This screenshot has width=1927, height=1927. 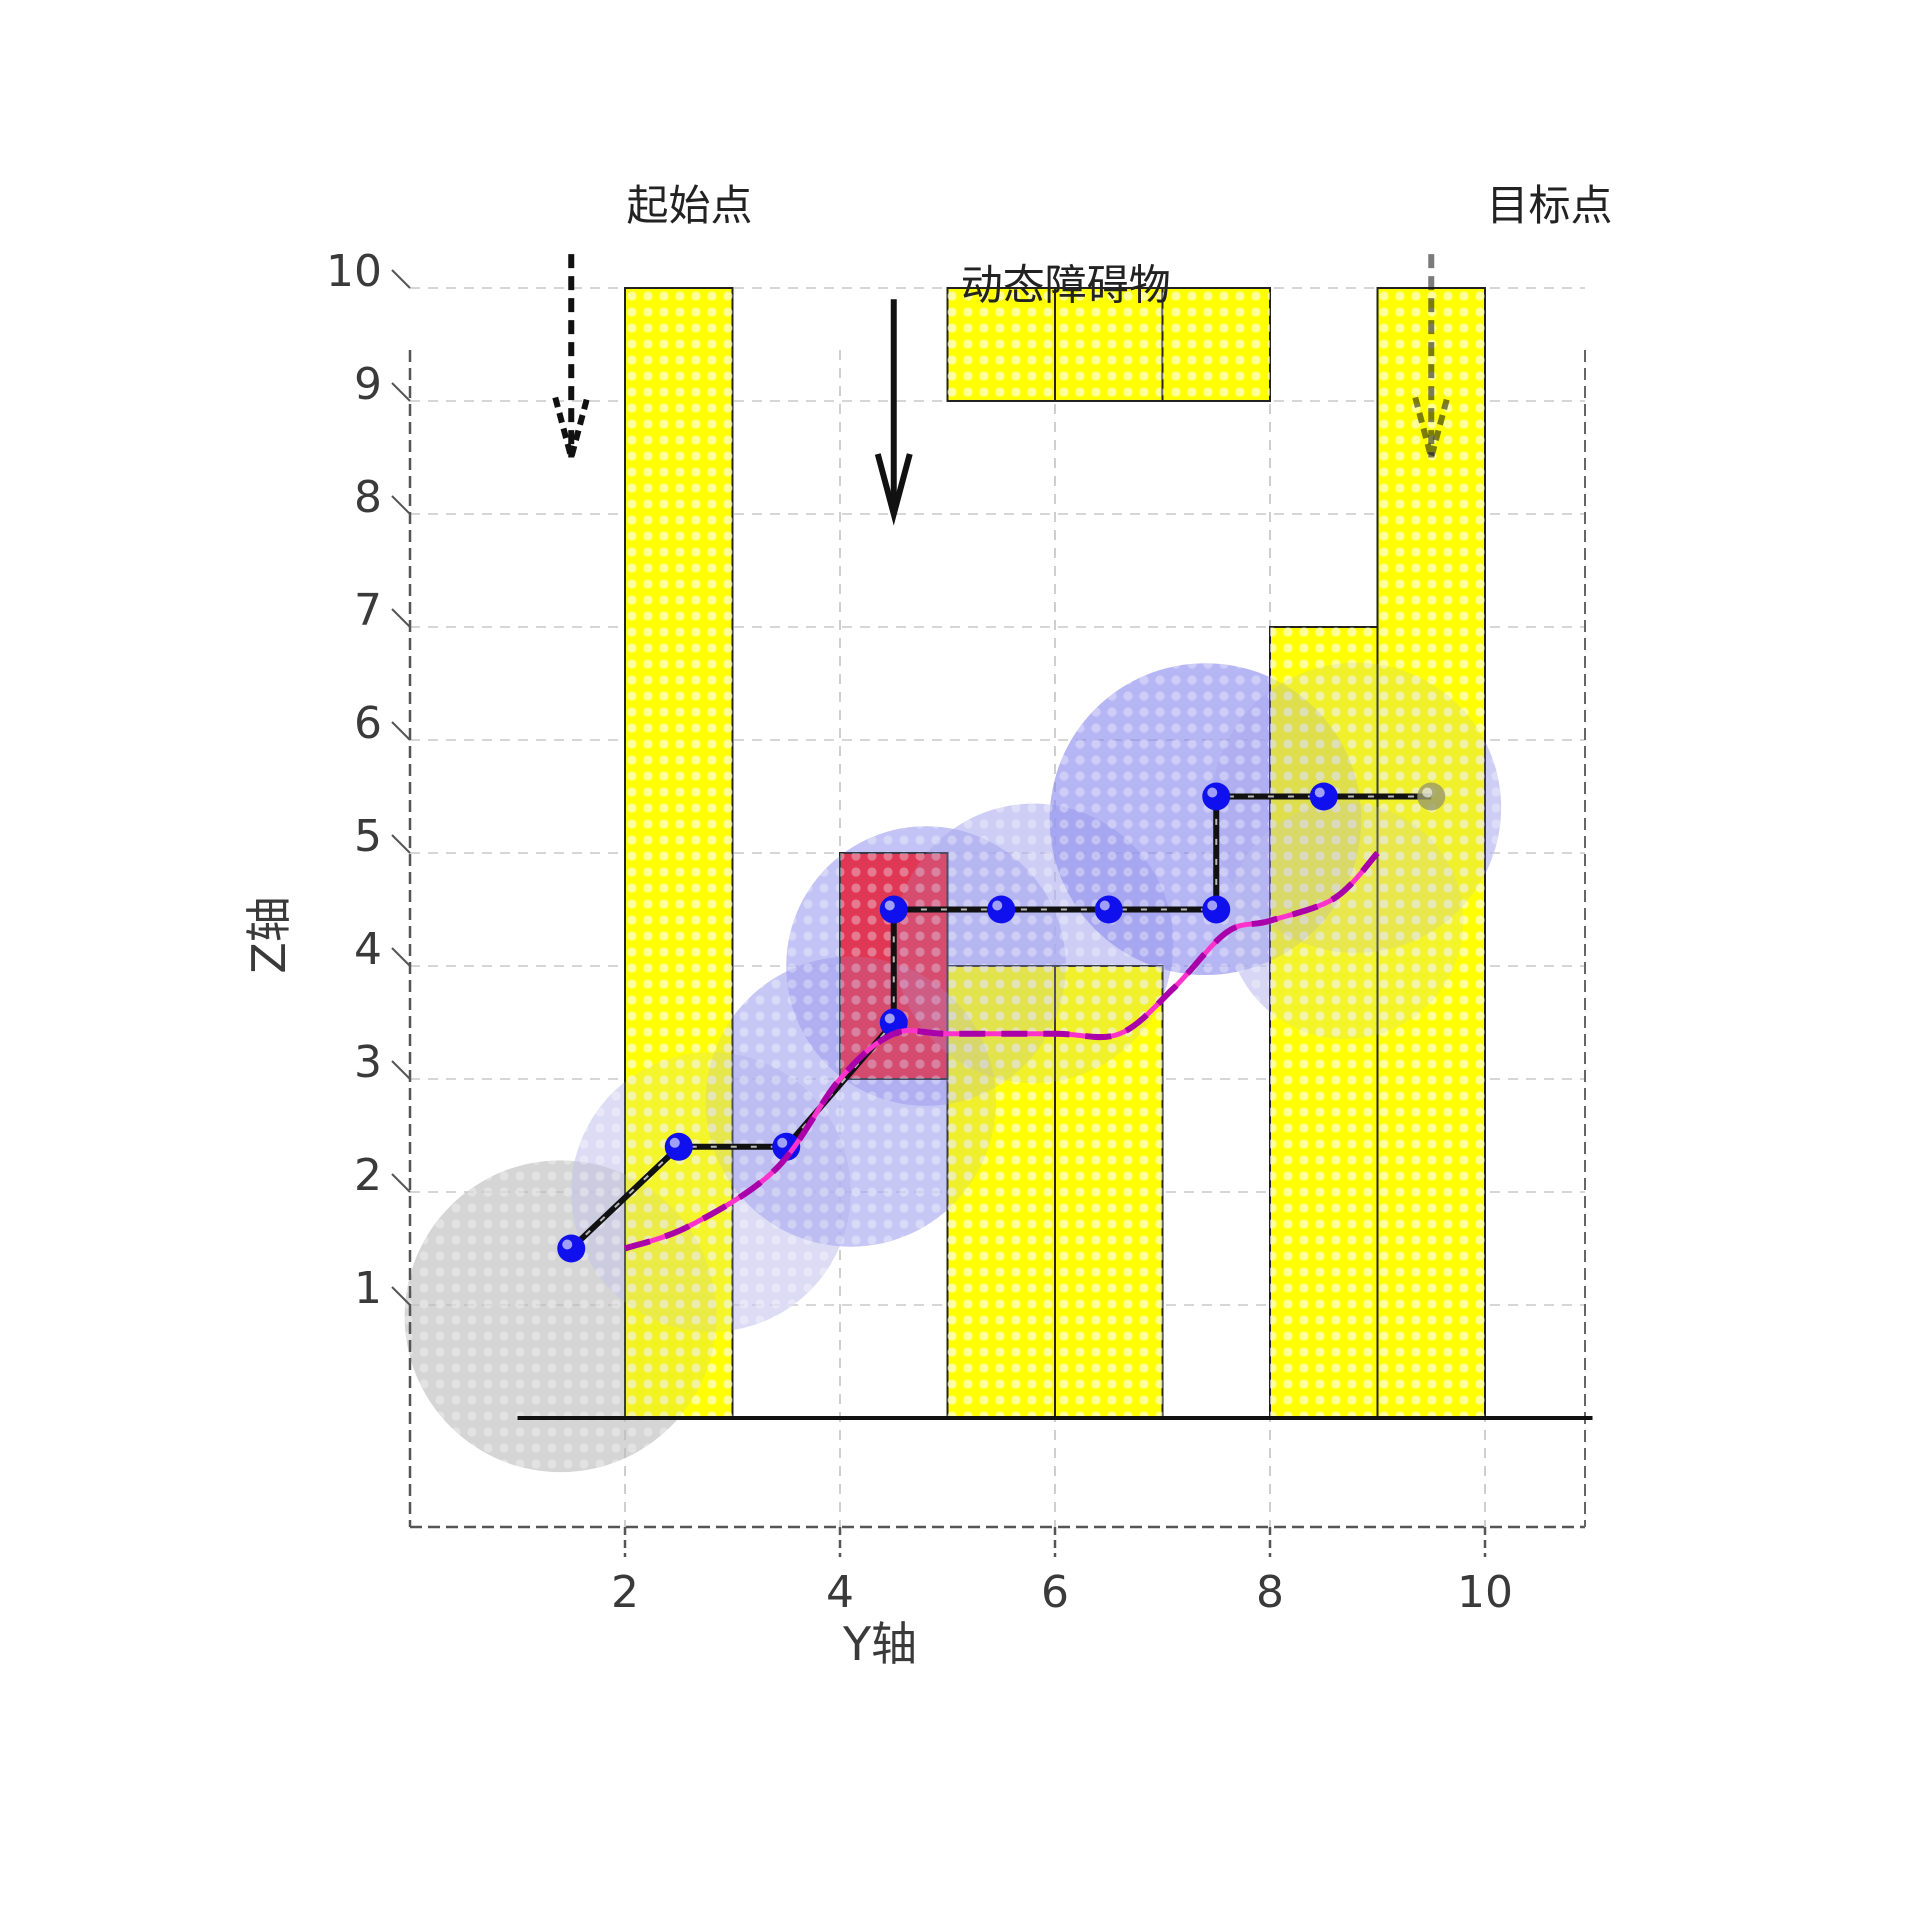 I want to click on x-tick-label: 6, so click(x=1055, y=1592).